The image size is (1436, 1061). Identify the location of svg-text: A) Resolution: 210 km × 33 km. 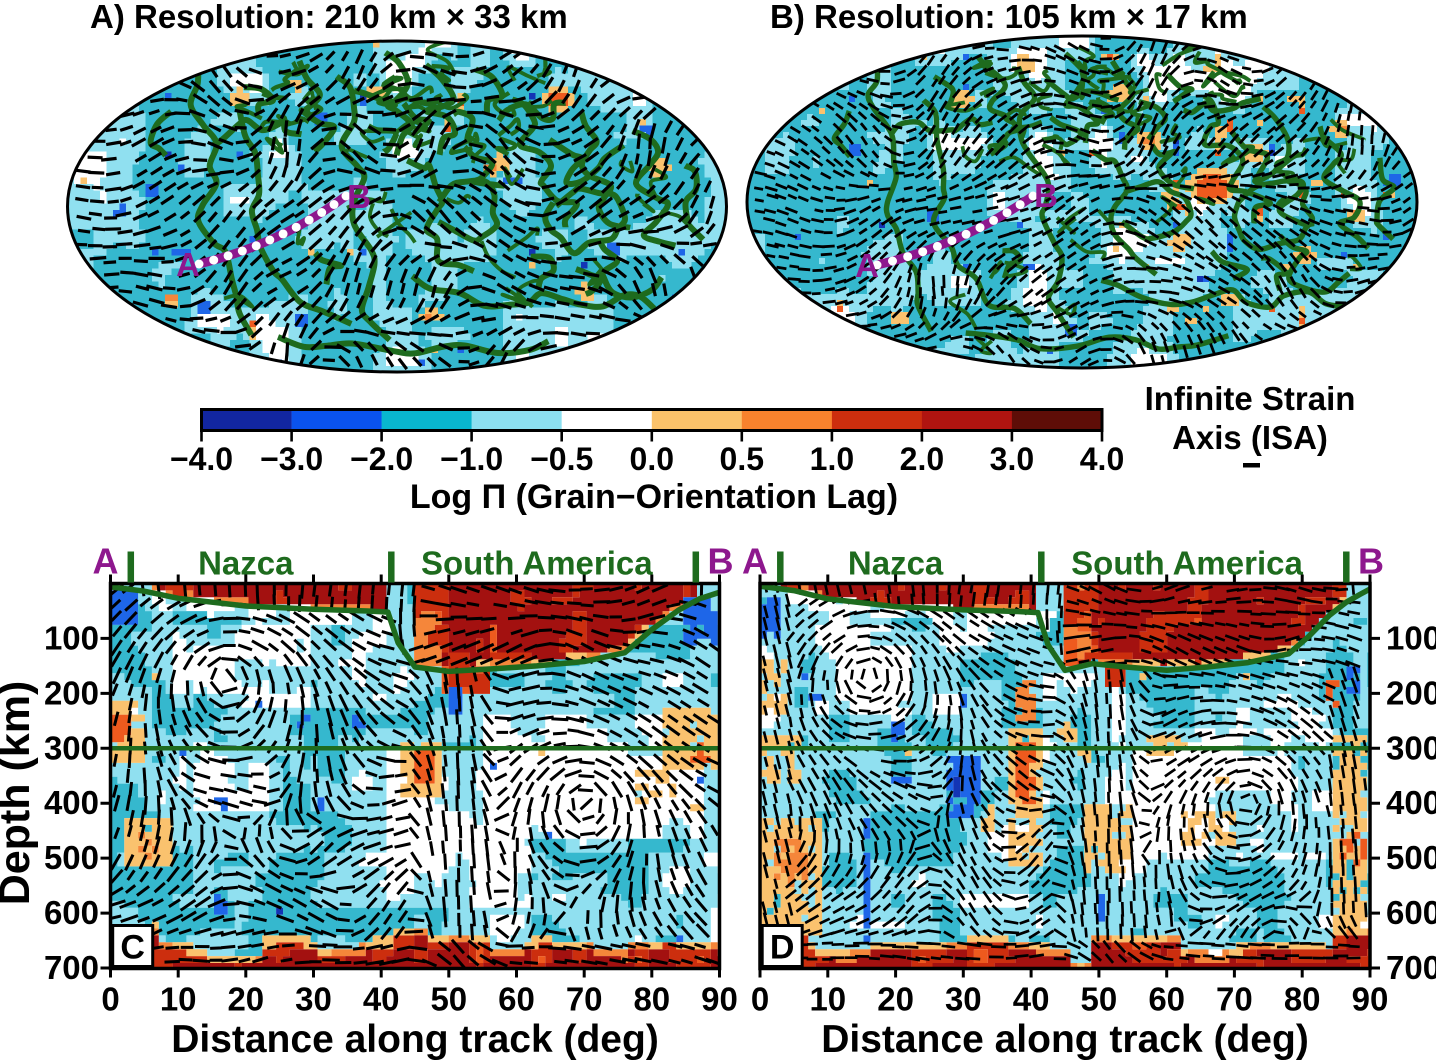
(329, 17).